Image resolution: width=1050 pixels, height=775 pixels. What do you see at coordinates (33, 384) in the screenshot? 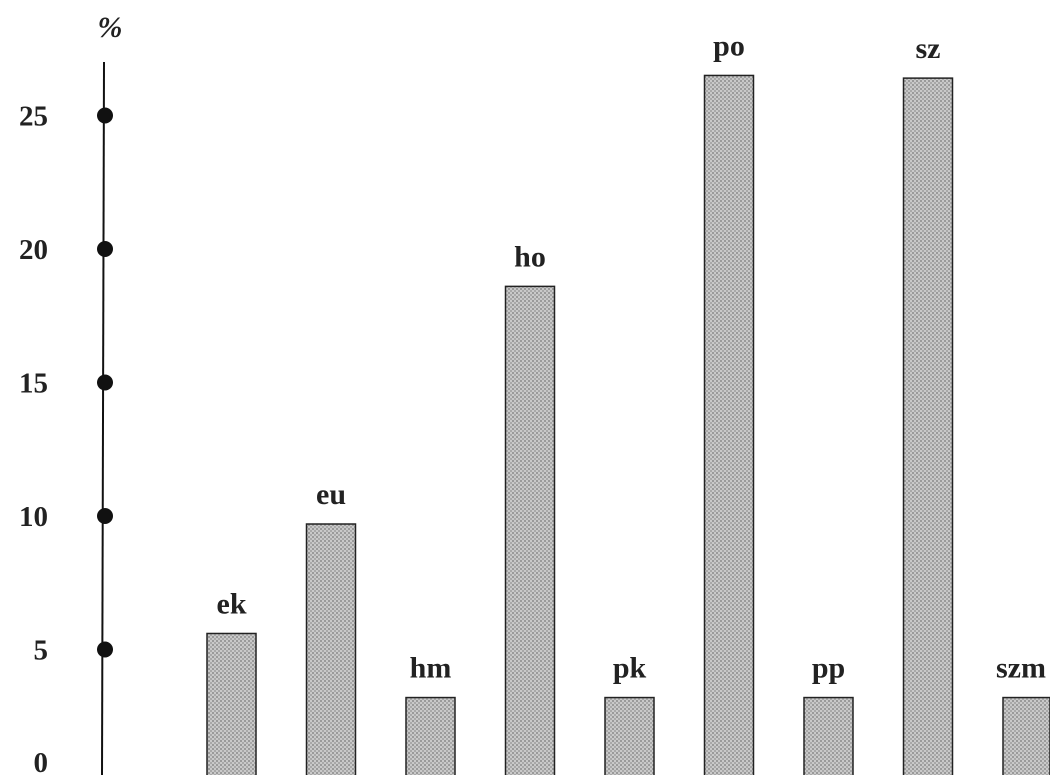
I see `y-tick-label: 15` at bounding box center [33, 384].